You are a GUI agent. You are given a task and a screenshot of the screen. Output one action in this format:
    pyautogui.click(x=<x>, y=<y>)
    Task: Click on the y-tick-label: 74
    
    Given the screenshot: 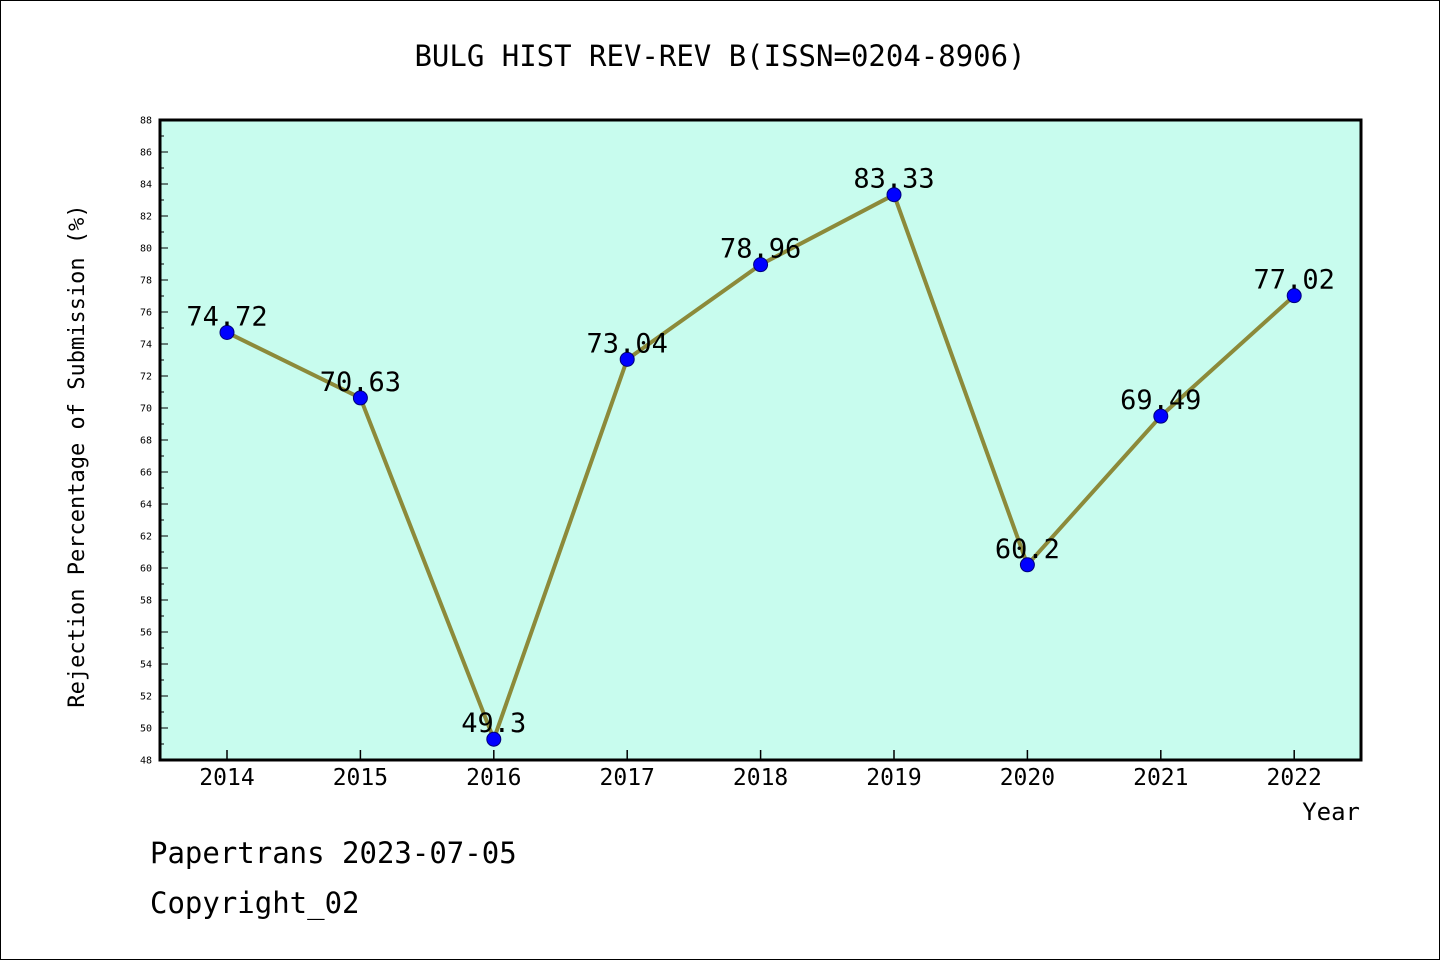 What is the action you would take?
    pyautogui.click(x=146, y=345)
    